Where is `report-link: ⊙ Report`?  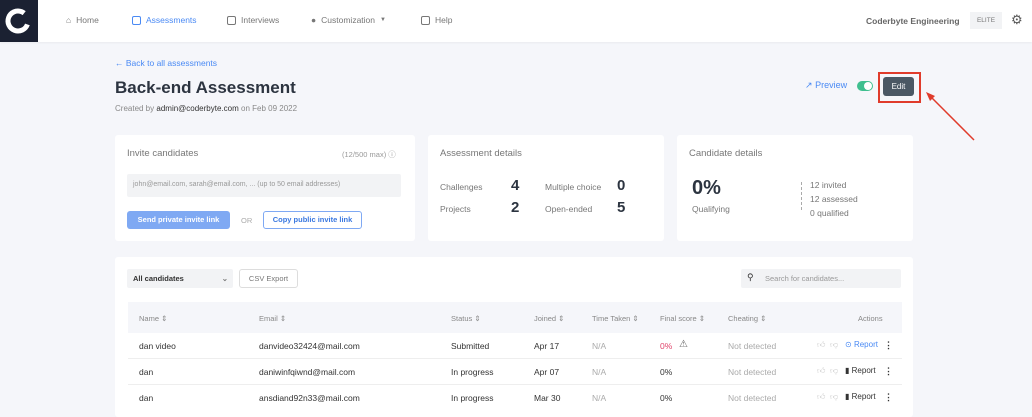
report-link: ⊙ Report is located at coordinates (861, 344).